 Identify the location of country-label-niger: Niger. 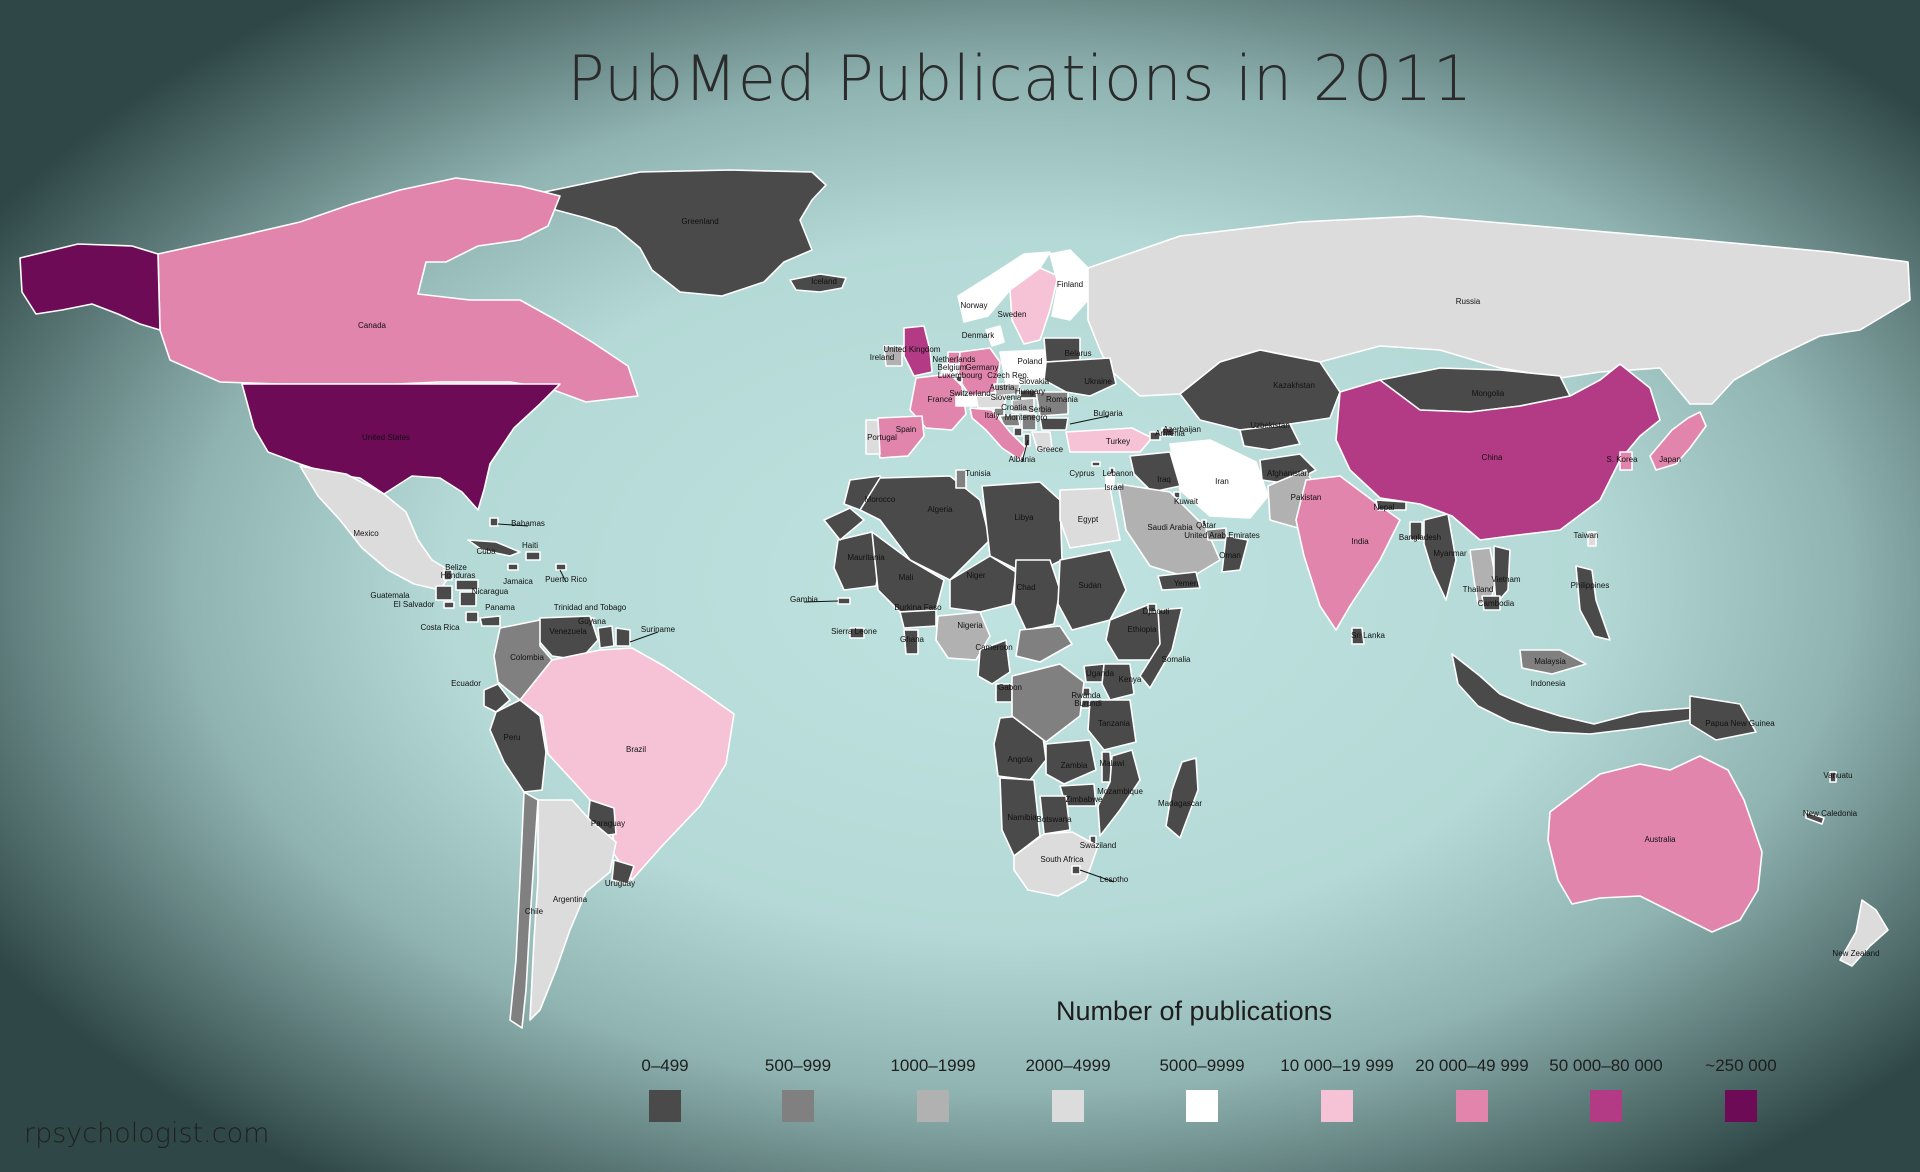
(975, 575).